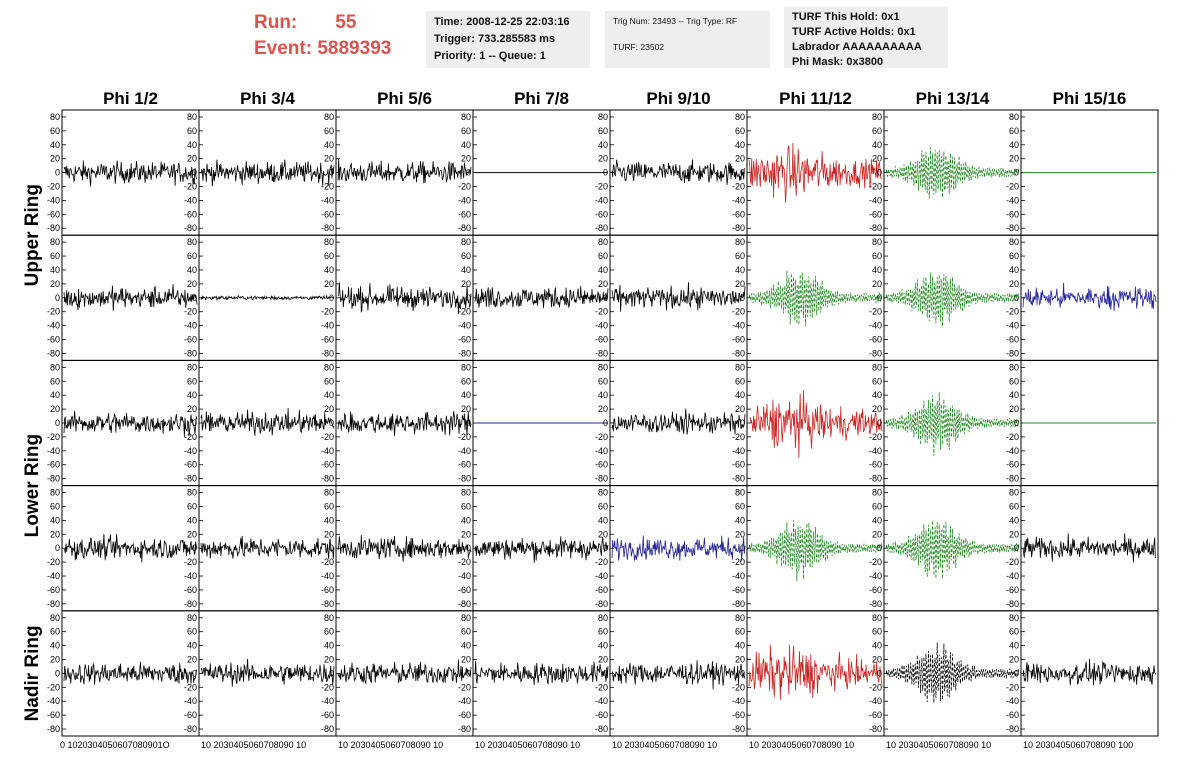  Describe the element at coordinates (130, 98) in the screenshot. I see `column-title: Phi 1/2` at that location.